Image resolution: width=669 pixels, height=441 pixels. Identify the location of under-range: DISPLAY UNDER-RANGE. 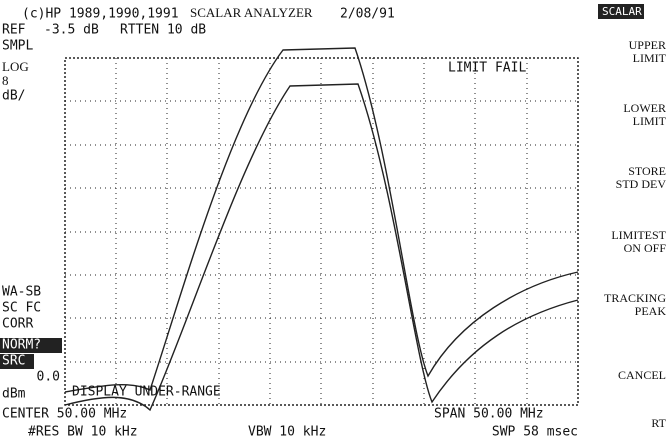
(146, 392).